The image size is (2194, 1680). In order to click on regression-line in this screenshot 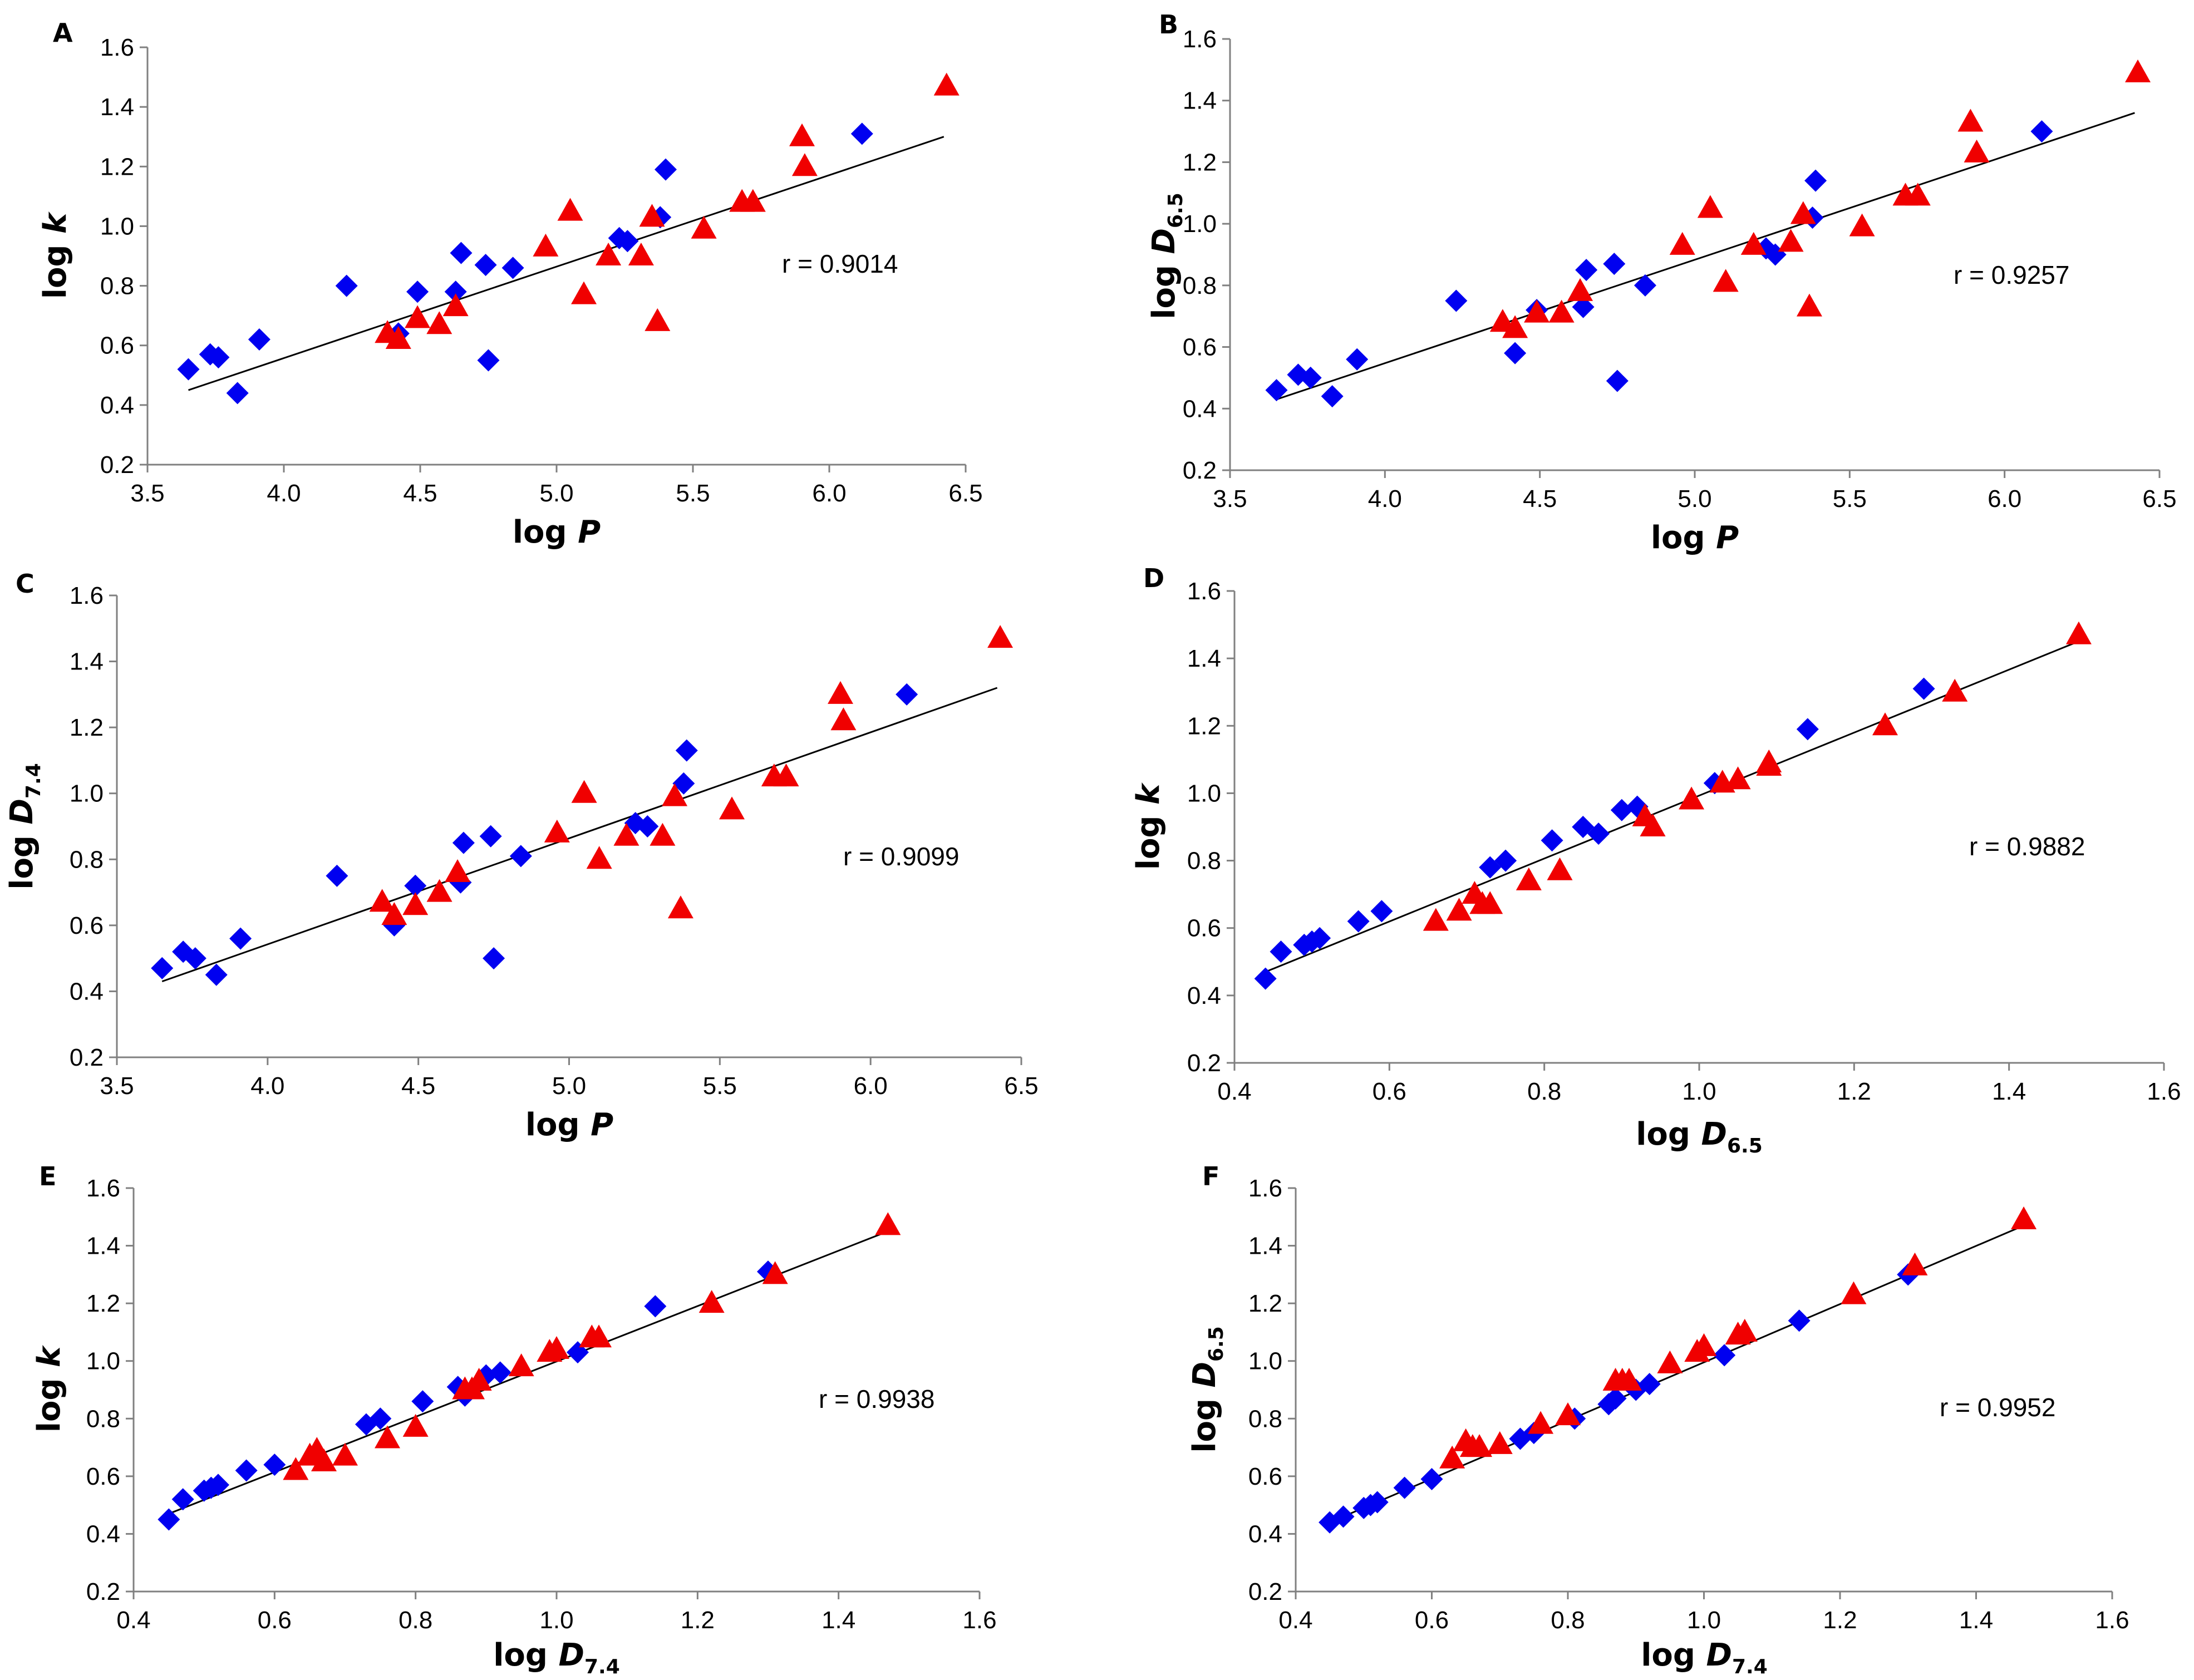, I will do `click(579, 835)`.